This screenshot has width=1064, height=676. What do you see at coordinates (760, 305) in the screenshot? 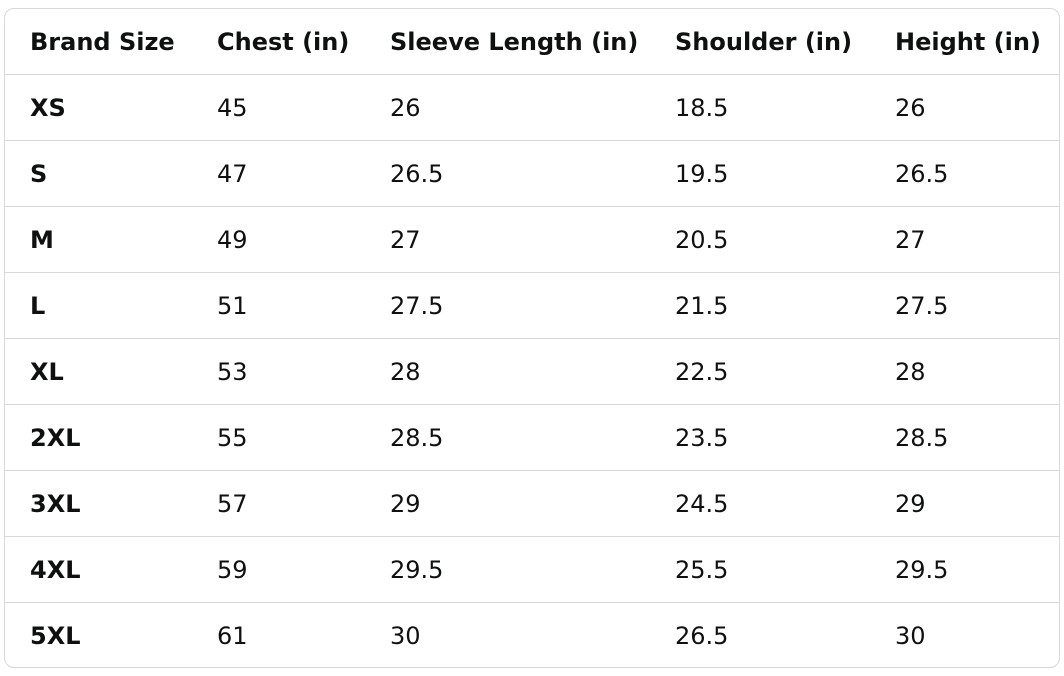
I see `measure-cell: 21.5` at bounding box center [760, 305].